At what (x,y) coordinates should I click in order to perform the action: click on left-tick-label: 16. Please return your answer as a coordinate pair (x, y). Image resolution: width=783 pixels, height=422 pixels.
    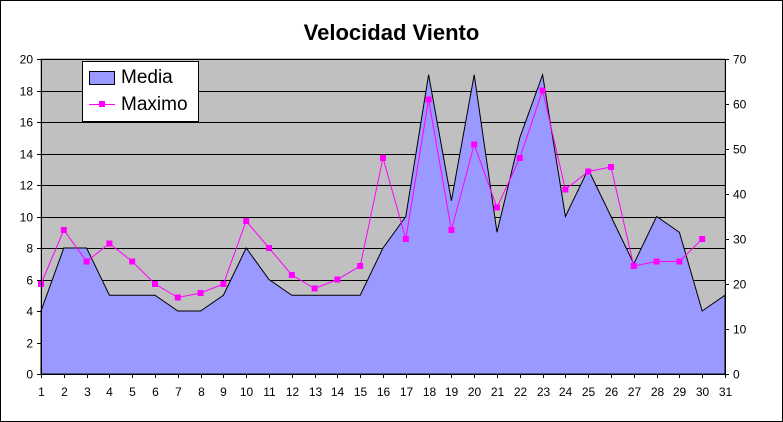
    Looking at the image, I should click on (27, 123).